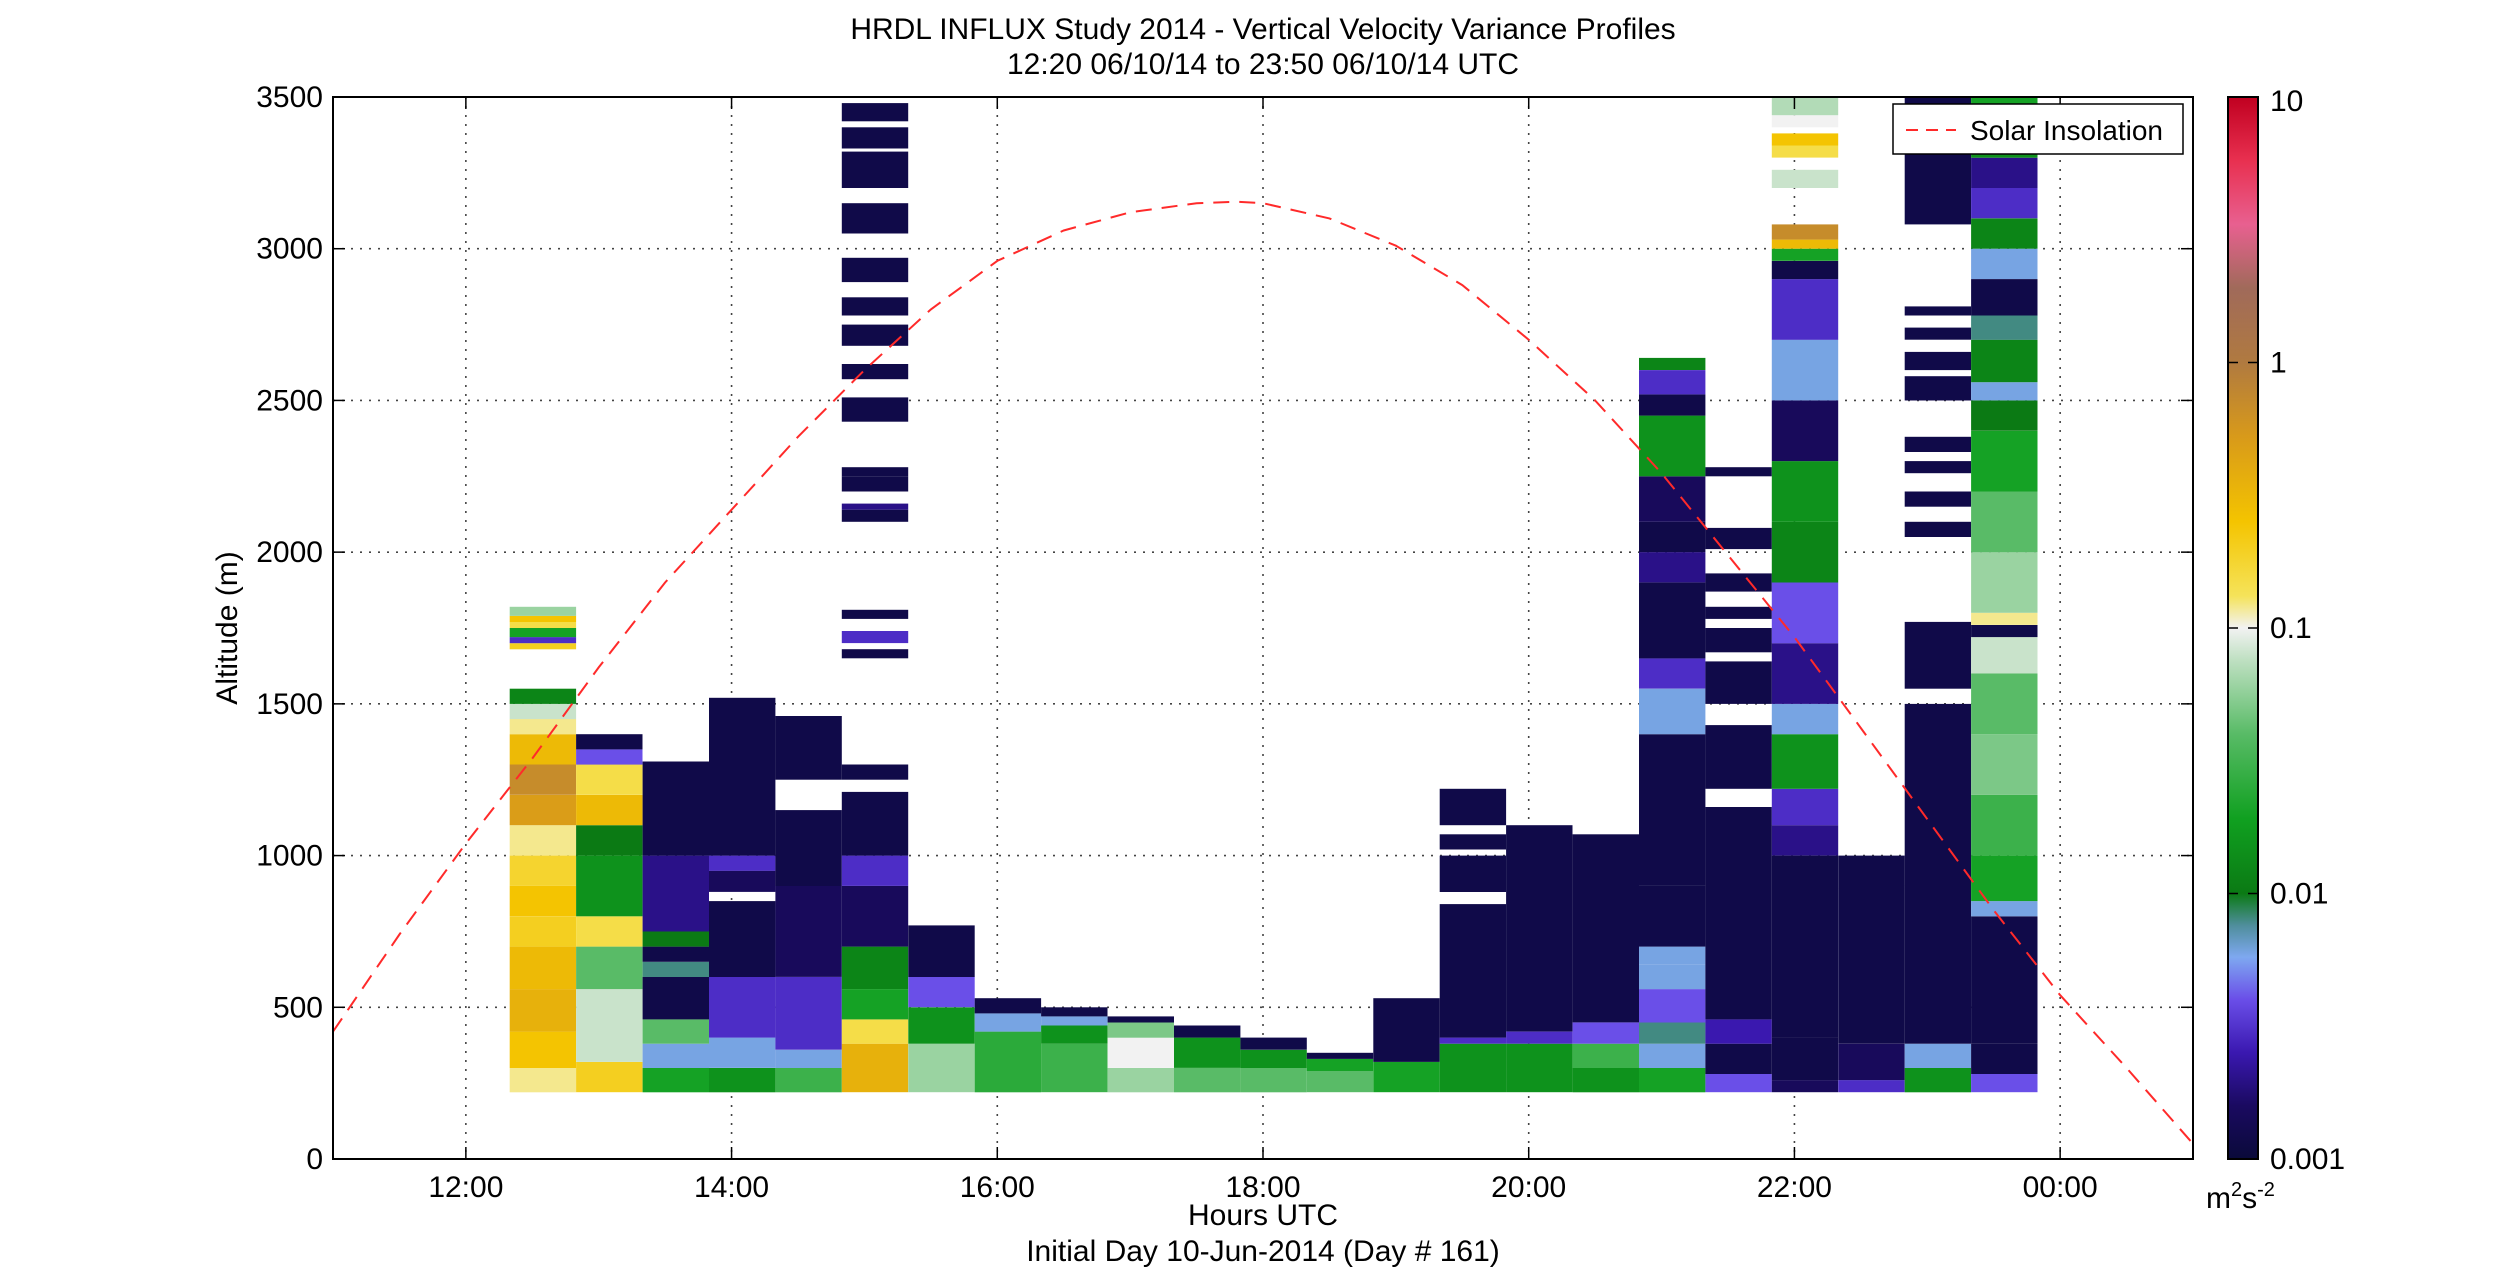 This screenshot has height=1282, width=2515. What do you see at coordinates (2286, 630) in the screenshot?
I see `colorbar-ticks: 10 1 0.1 0.01 0.001` at bounding box center [2286, 630].